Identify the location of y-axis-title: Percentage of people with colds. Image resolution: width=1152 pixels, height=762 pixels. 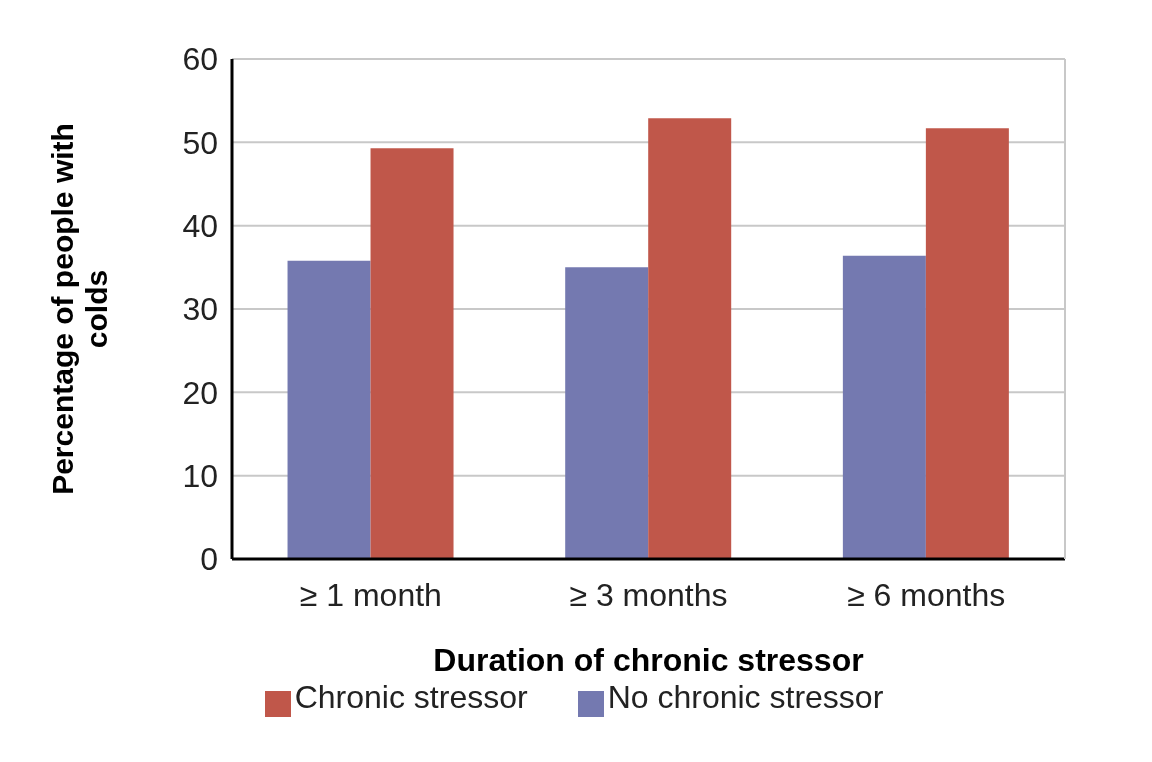
(79, 309).